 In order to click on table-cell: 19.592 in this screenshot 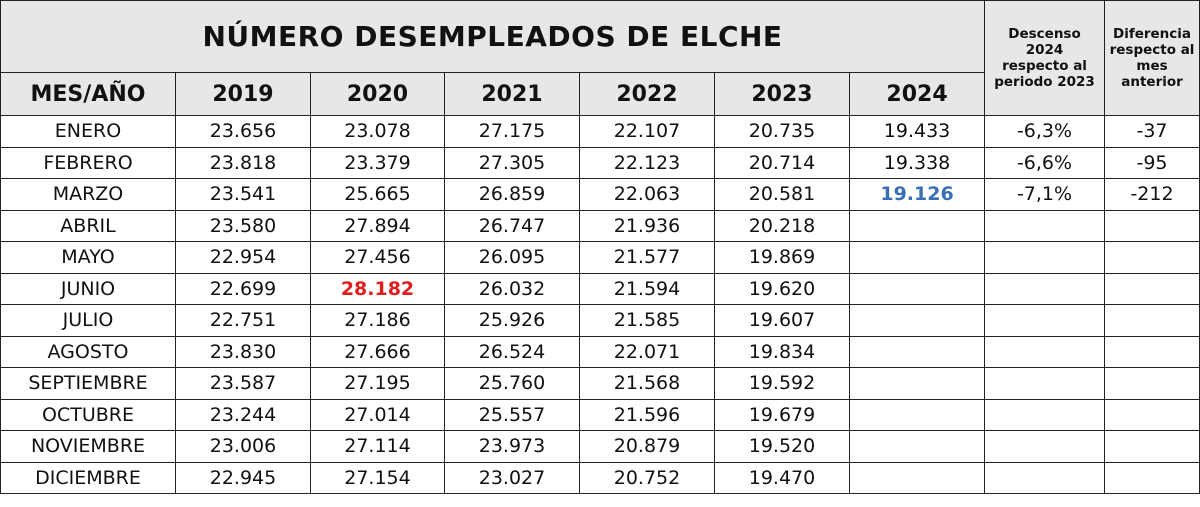, I will do `click(782, 383)`.